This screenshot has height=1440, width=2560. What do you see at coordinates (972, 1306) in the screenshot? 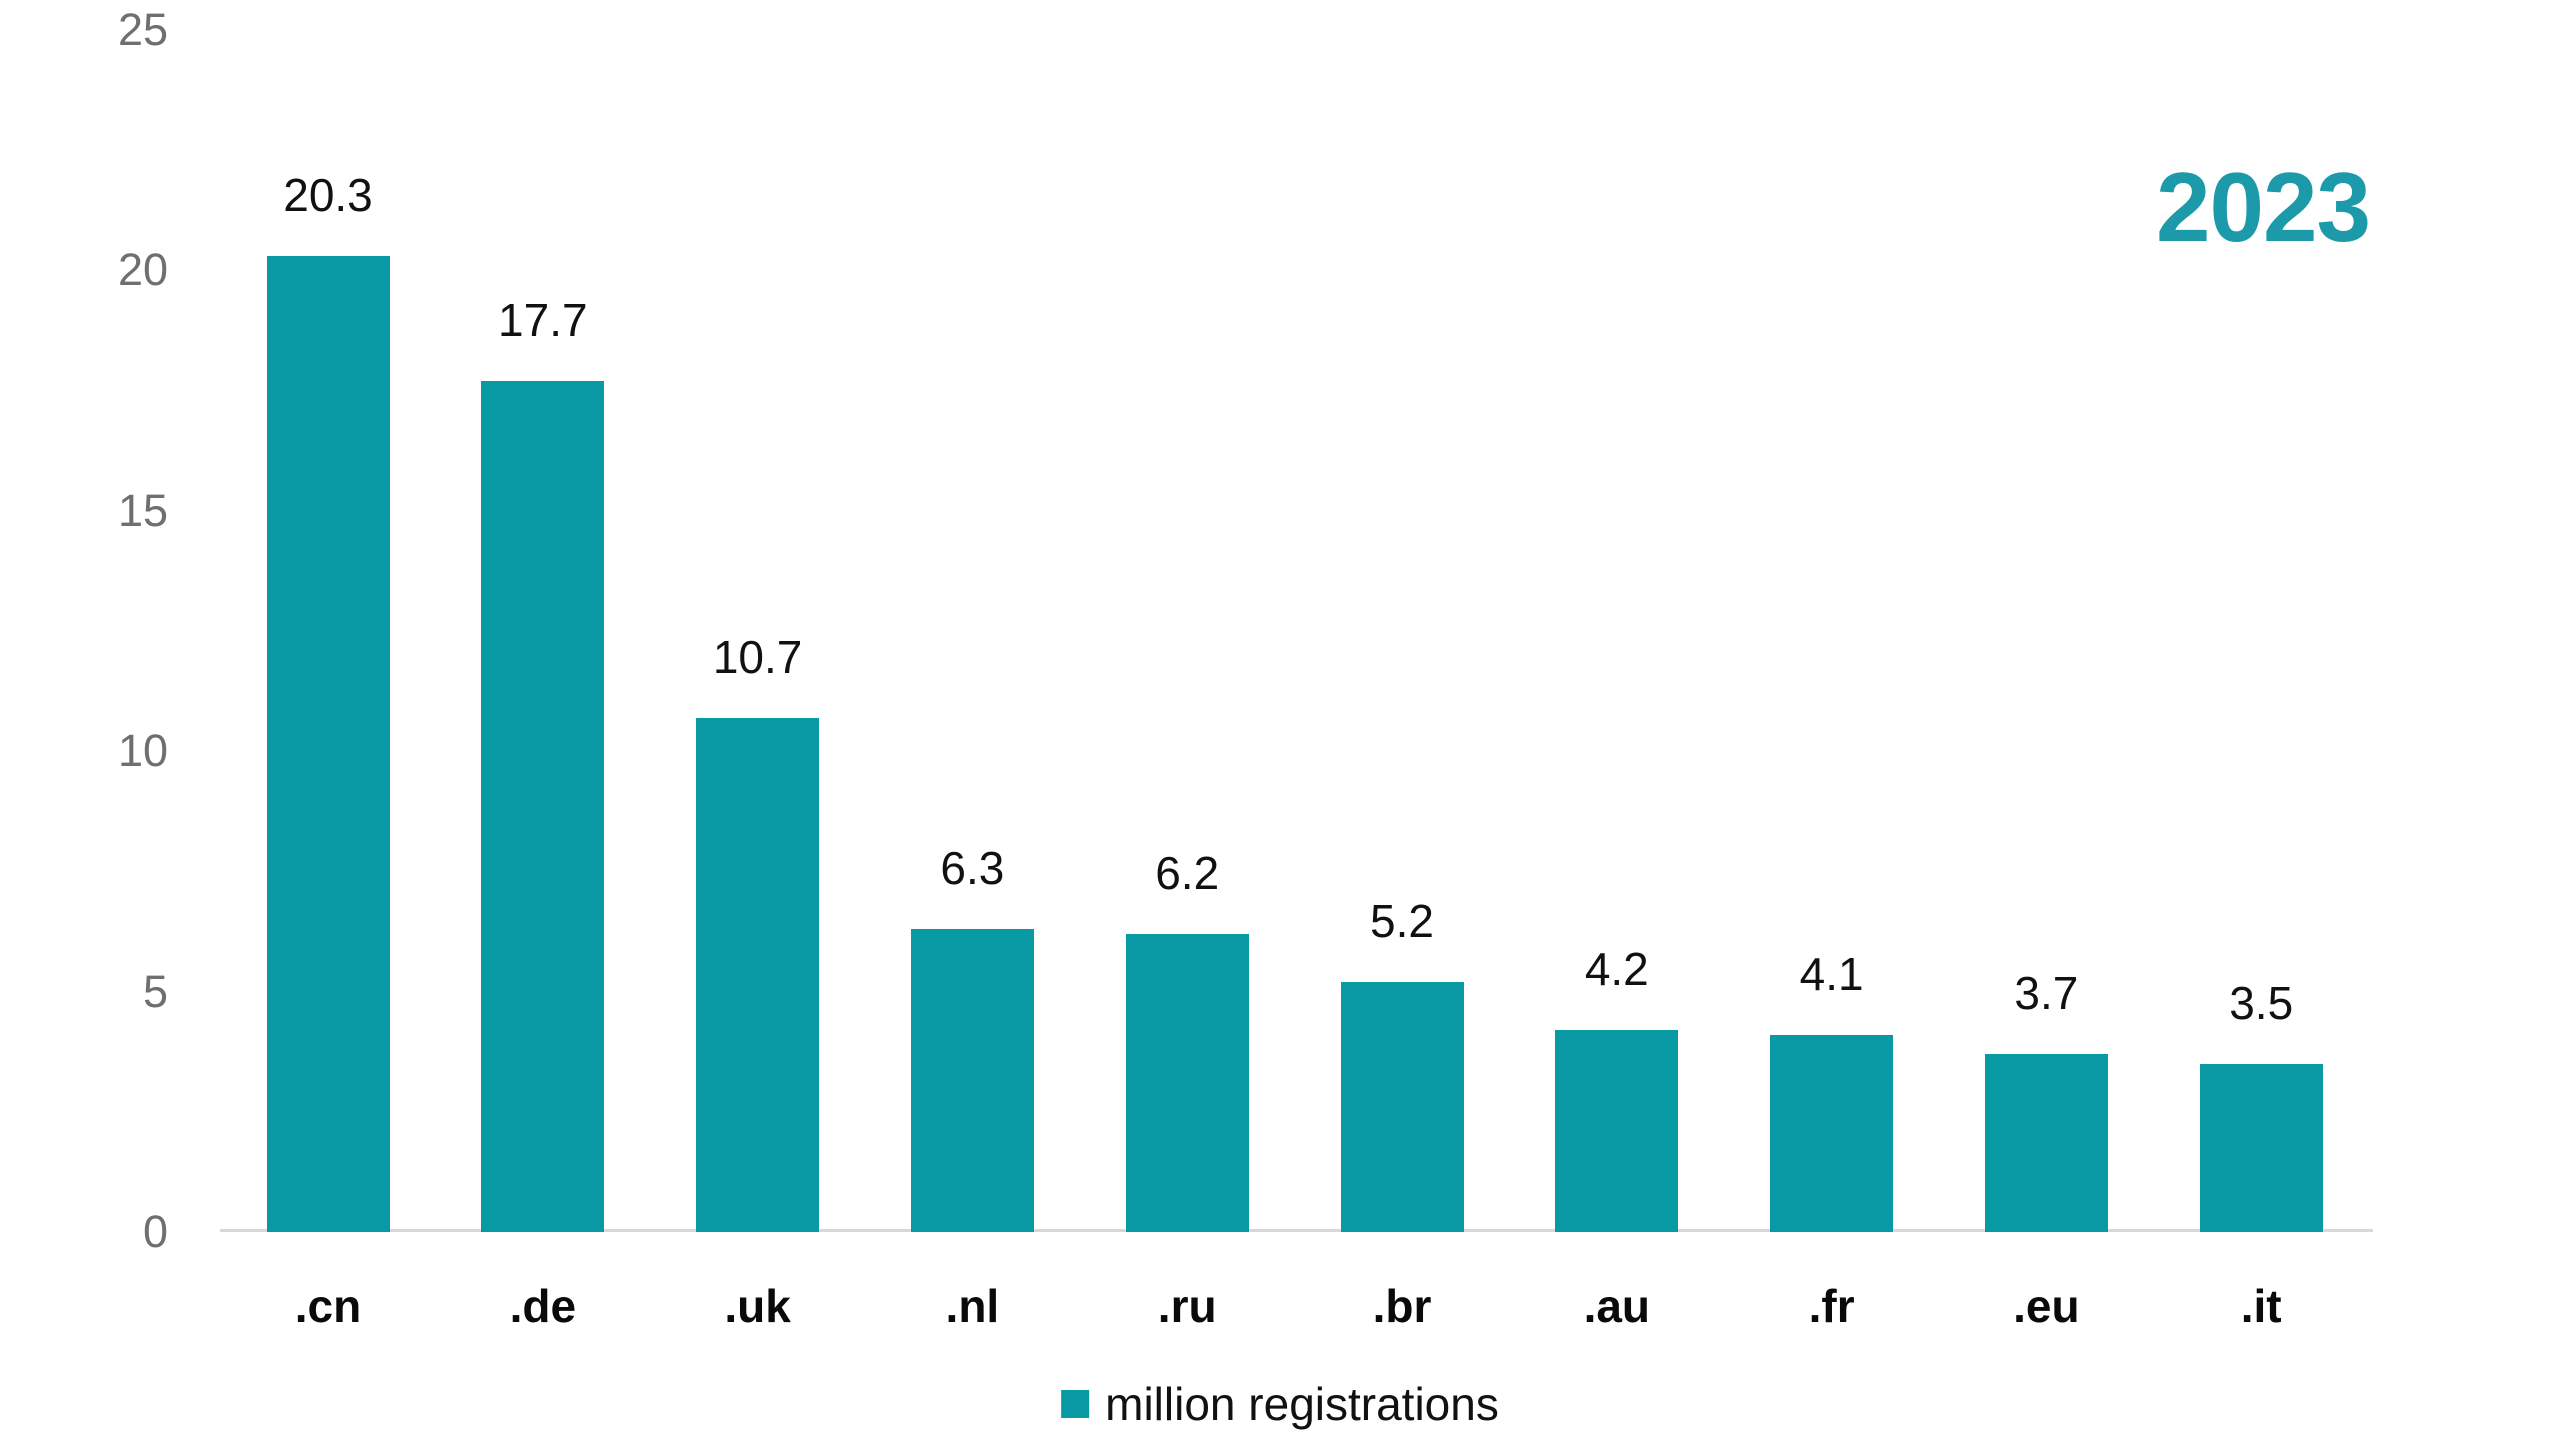
I see `category-label: .nl` at bounding box center [972, 1306].